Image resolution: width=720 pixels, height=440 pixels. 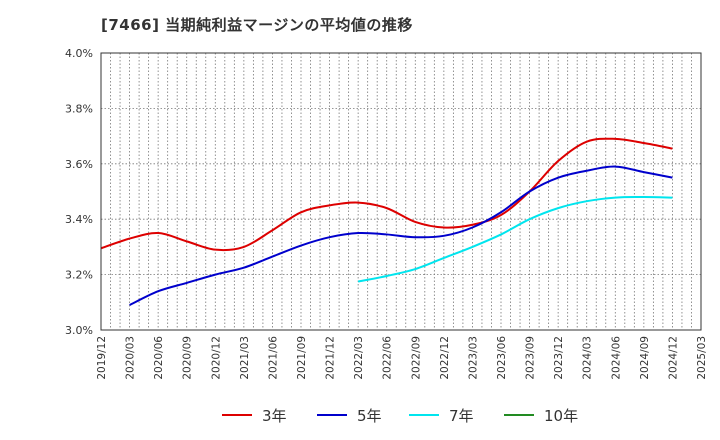 I want to click on legend-item: 10年, so click(x=541, y=415).